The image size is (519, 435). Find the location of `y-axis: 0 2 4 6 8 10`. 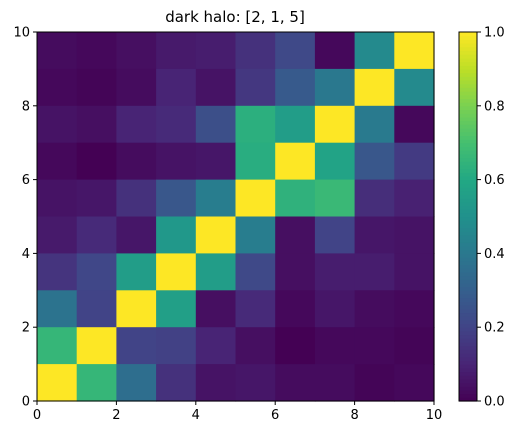

y-axis: 0 2 4 6 8 10 is located at coordinates (25, 218).